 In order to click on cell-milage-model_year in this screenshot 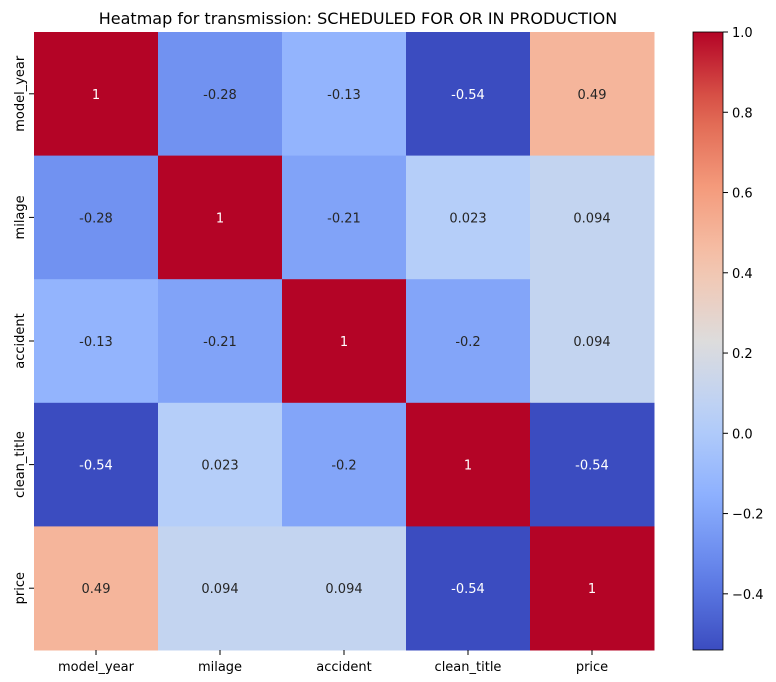, I will do `click(96, 217)`.